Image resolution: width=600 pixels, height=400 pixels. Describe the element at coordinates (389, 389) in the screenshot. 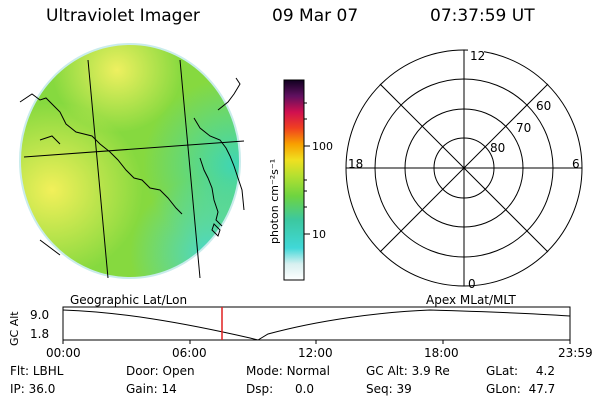

I see `info-seq: Seq: 39` at that location.